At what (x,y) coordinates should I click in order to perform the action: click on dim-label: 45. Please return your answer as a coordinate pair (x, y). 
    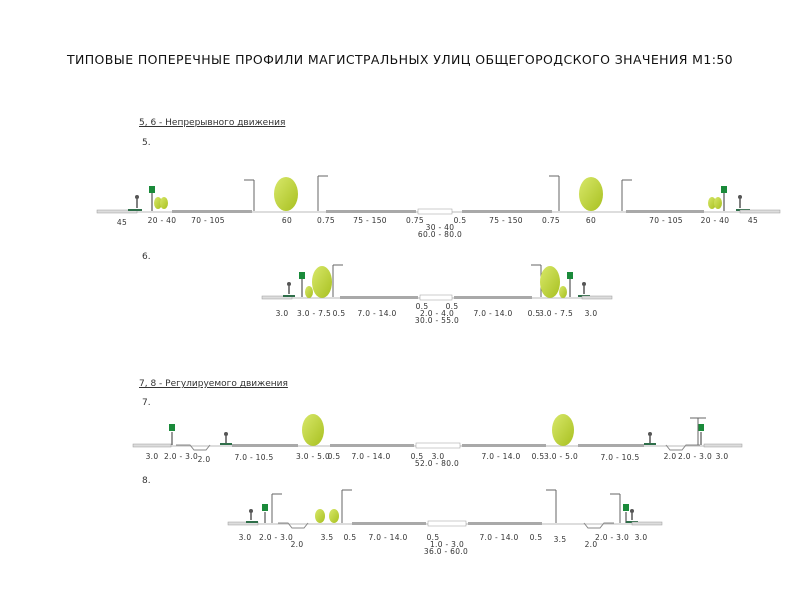
    Looking at the image, I should click on (122, 222).